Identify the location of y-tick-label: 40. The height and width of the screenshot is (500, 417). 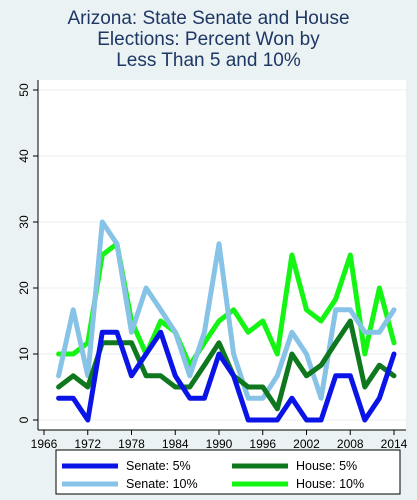
(24, 156).